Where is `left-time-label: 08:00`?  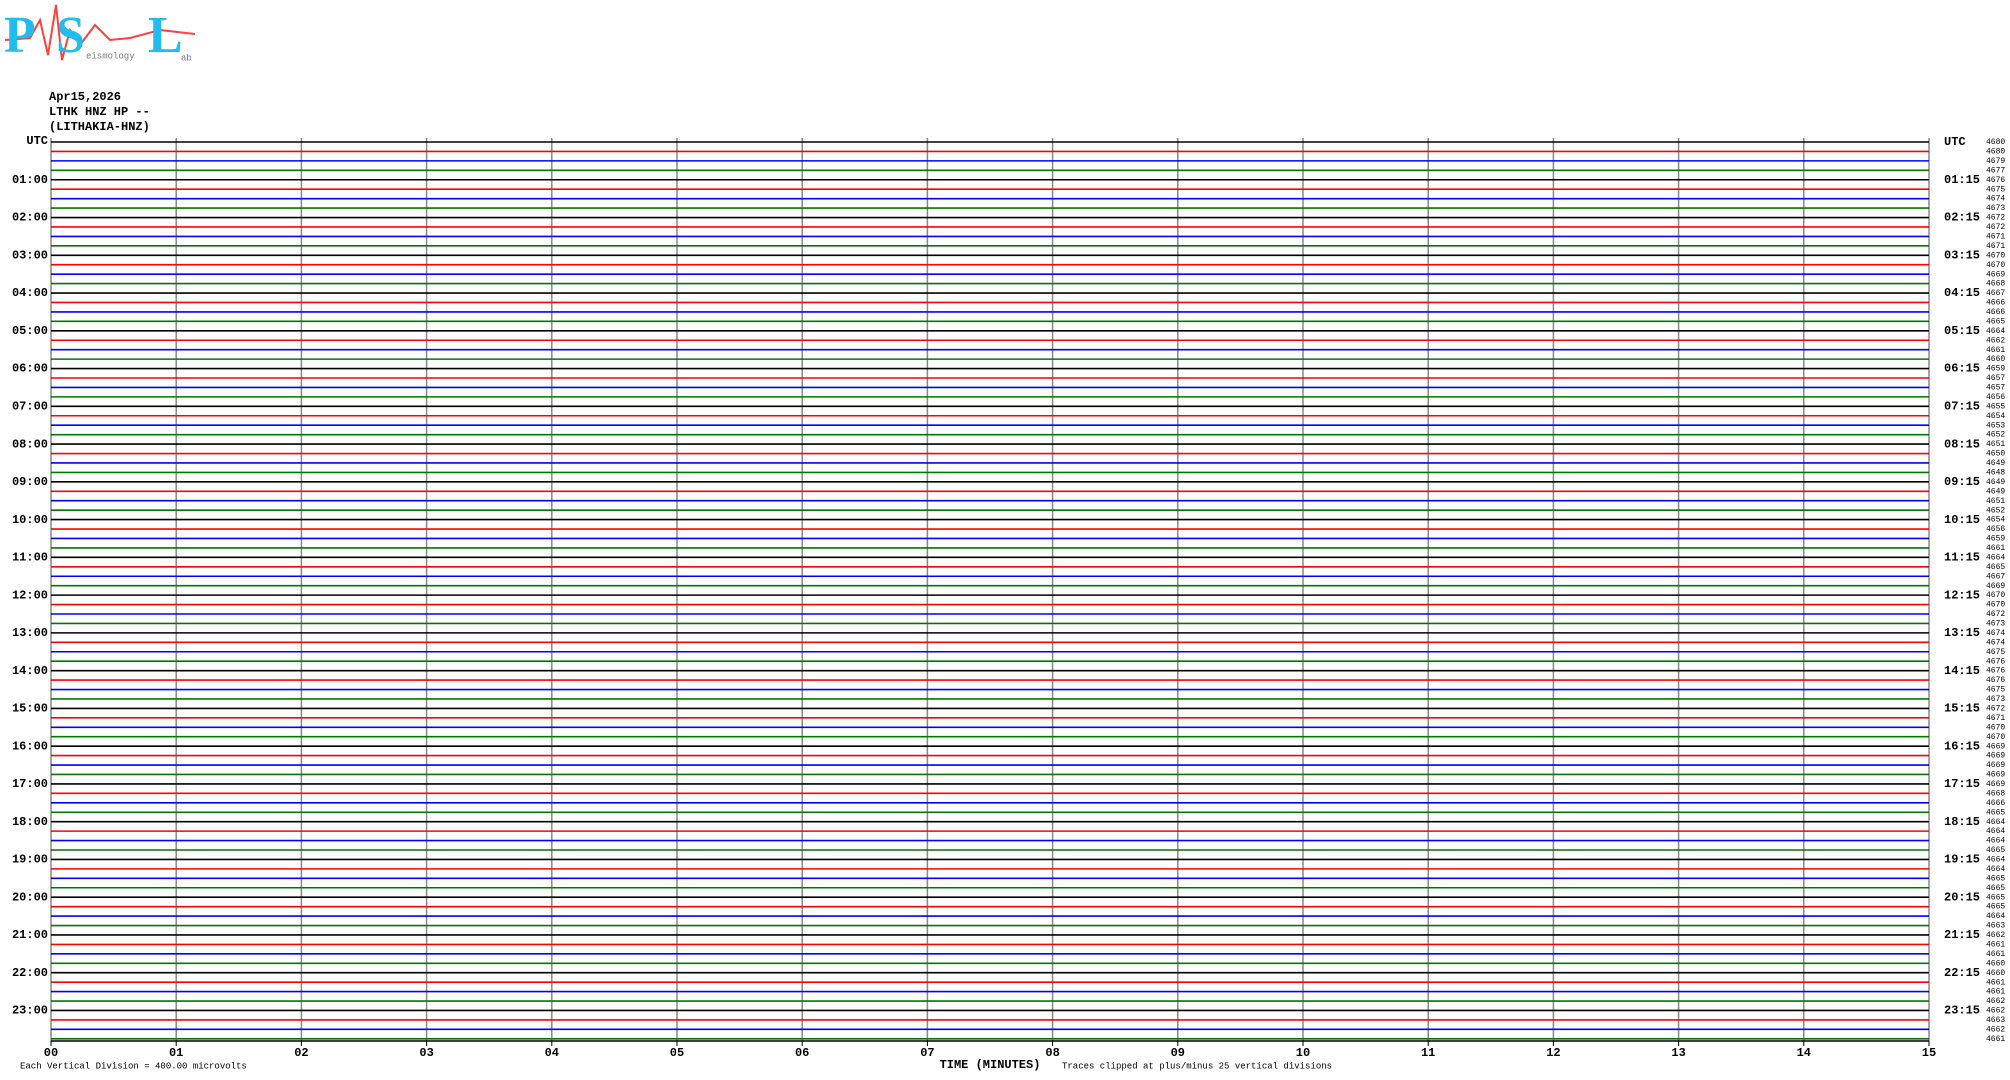
left-time-label: 08:00 is located at coordinates (30, 444).